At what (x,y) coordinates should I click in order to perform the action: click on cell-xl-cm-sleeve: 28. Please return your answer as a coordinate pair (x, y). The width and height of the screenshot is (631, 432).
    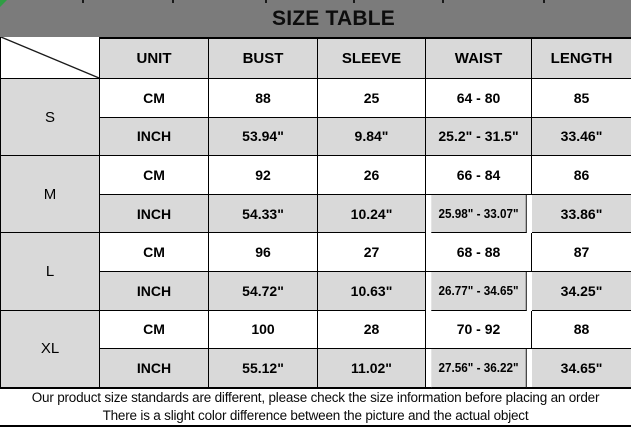
    Looking at the image, I should click on (372, 330).